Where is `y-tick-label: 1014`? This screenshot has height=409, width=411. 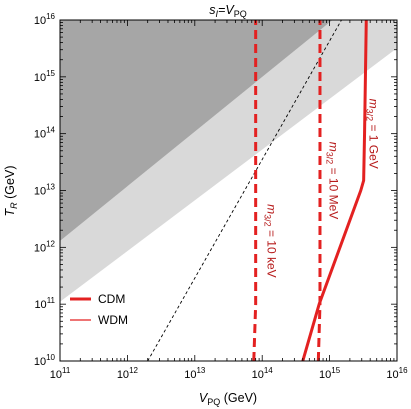
y-tick-label: 1014 is located at coordinates (45, 133).